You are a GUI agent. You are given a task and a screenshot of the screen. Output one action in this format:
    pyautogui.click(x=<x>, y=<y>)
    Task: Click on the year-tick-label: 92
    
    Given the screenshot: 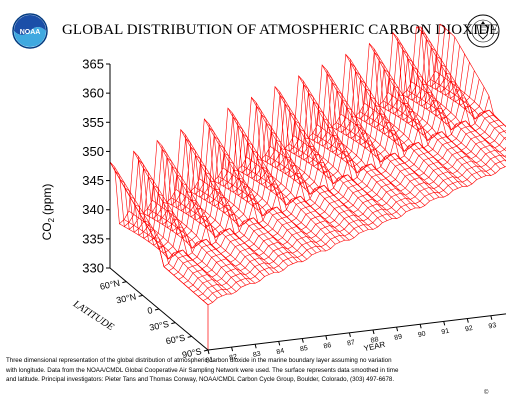 What is the action you would take?
    pyautogui.click(x=468, y=329)
    